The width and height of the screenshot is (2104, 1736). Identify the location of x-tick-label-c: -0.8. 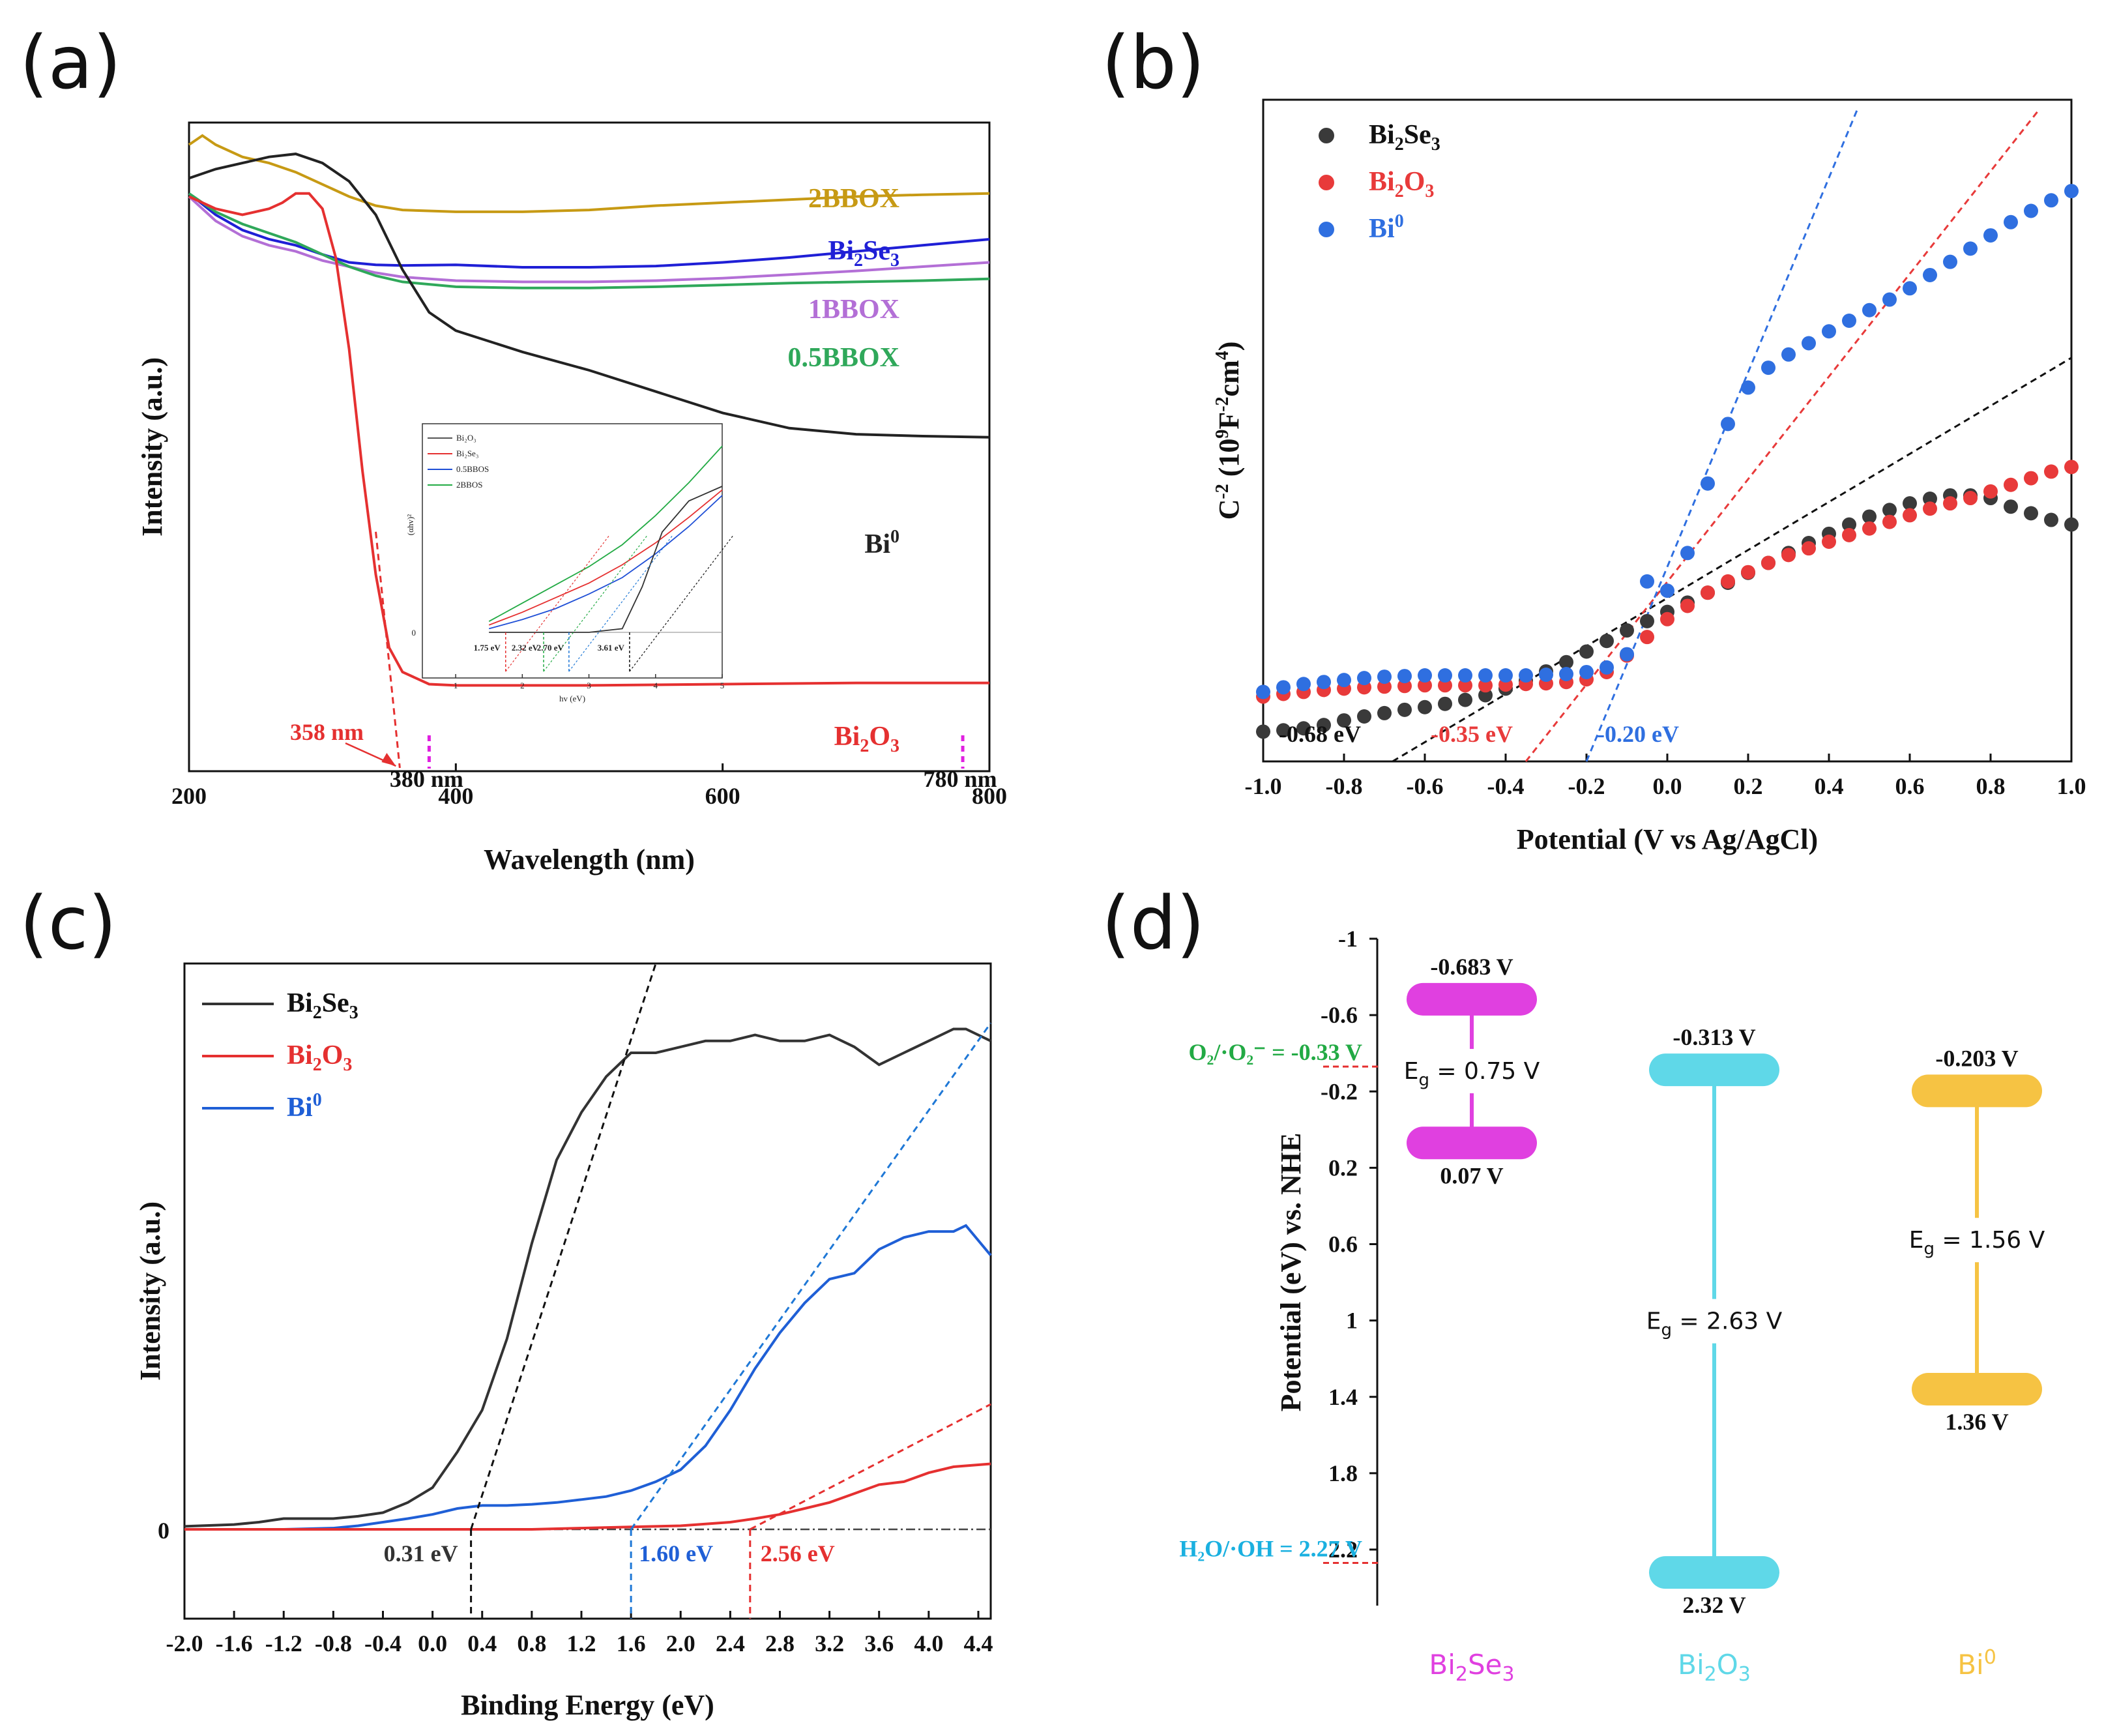
(333, 1643).